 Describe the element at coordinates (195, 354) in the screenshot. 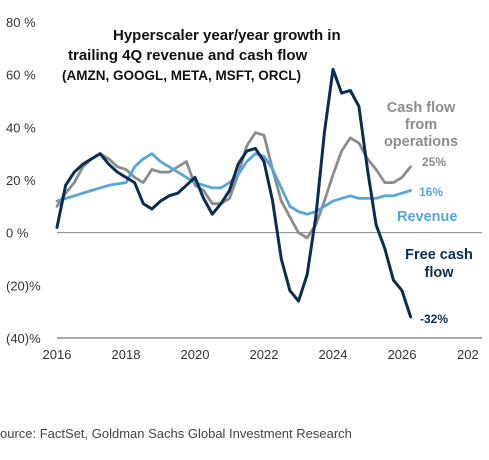

I see `x-tick-label: 2020` at that location.